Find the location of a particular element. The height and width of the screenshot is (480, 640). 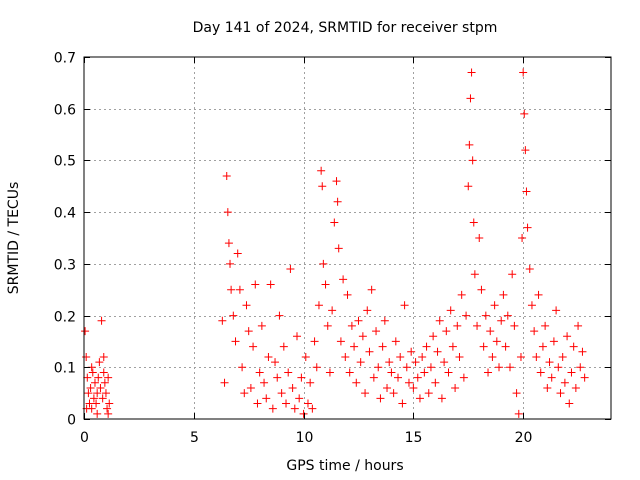

x-tick-label: 5 is located at coordinates (194, 438).